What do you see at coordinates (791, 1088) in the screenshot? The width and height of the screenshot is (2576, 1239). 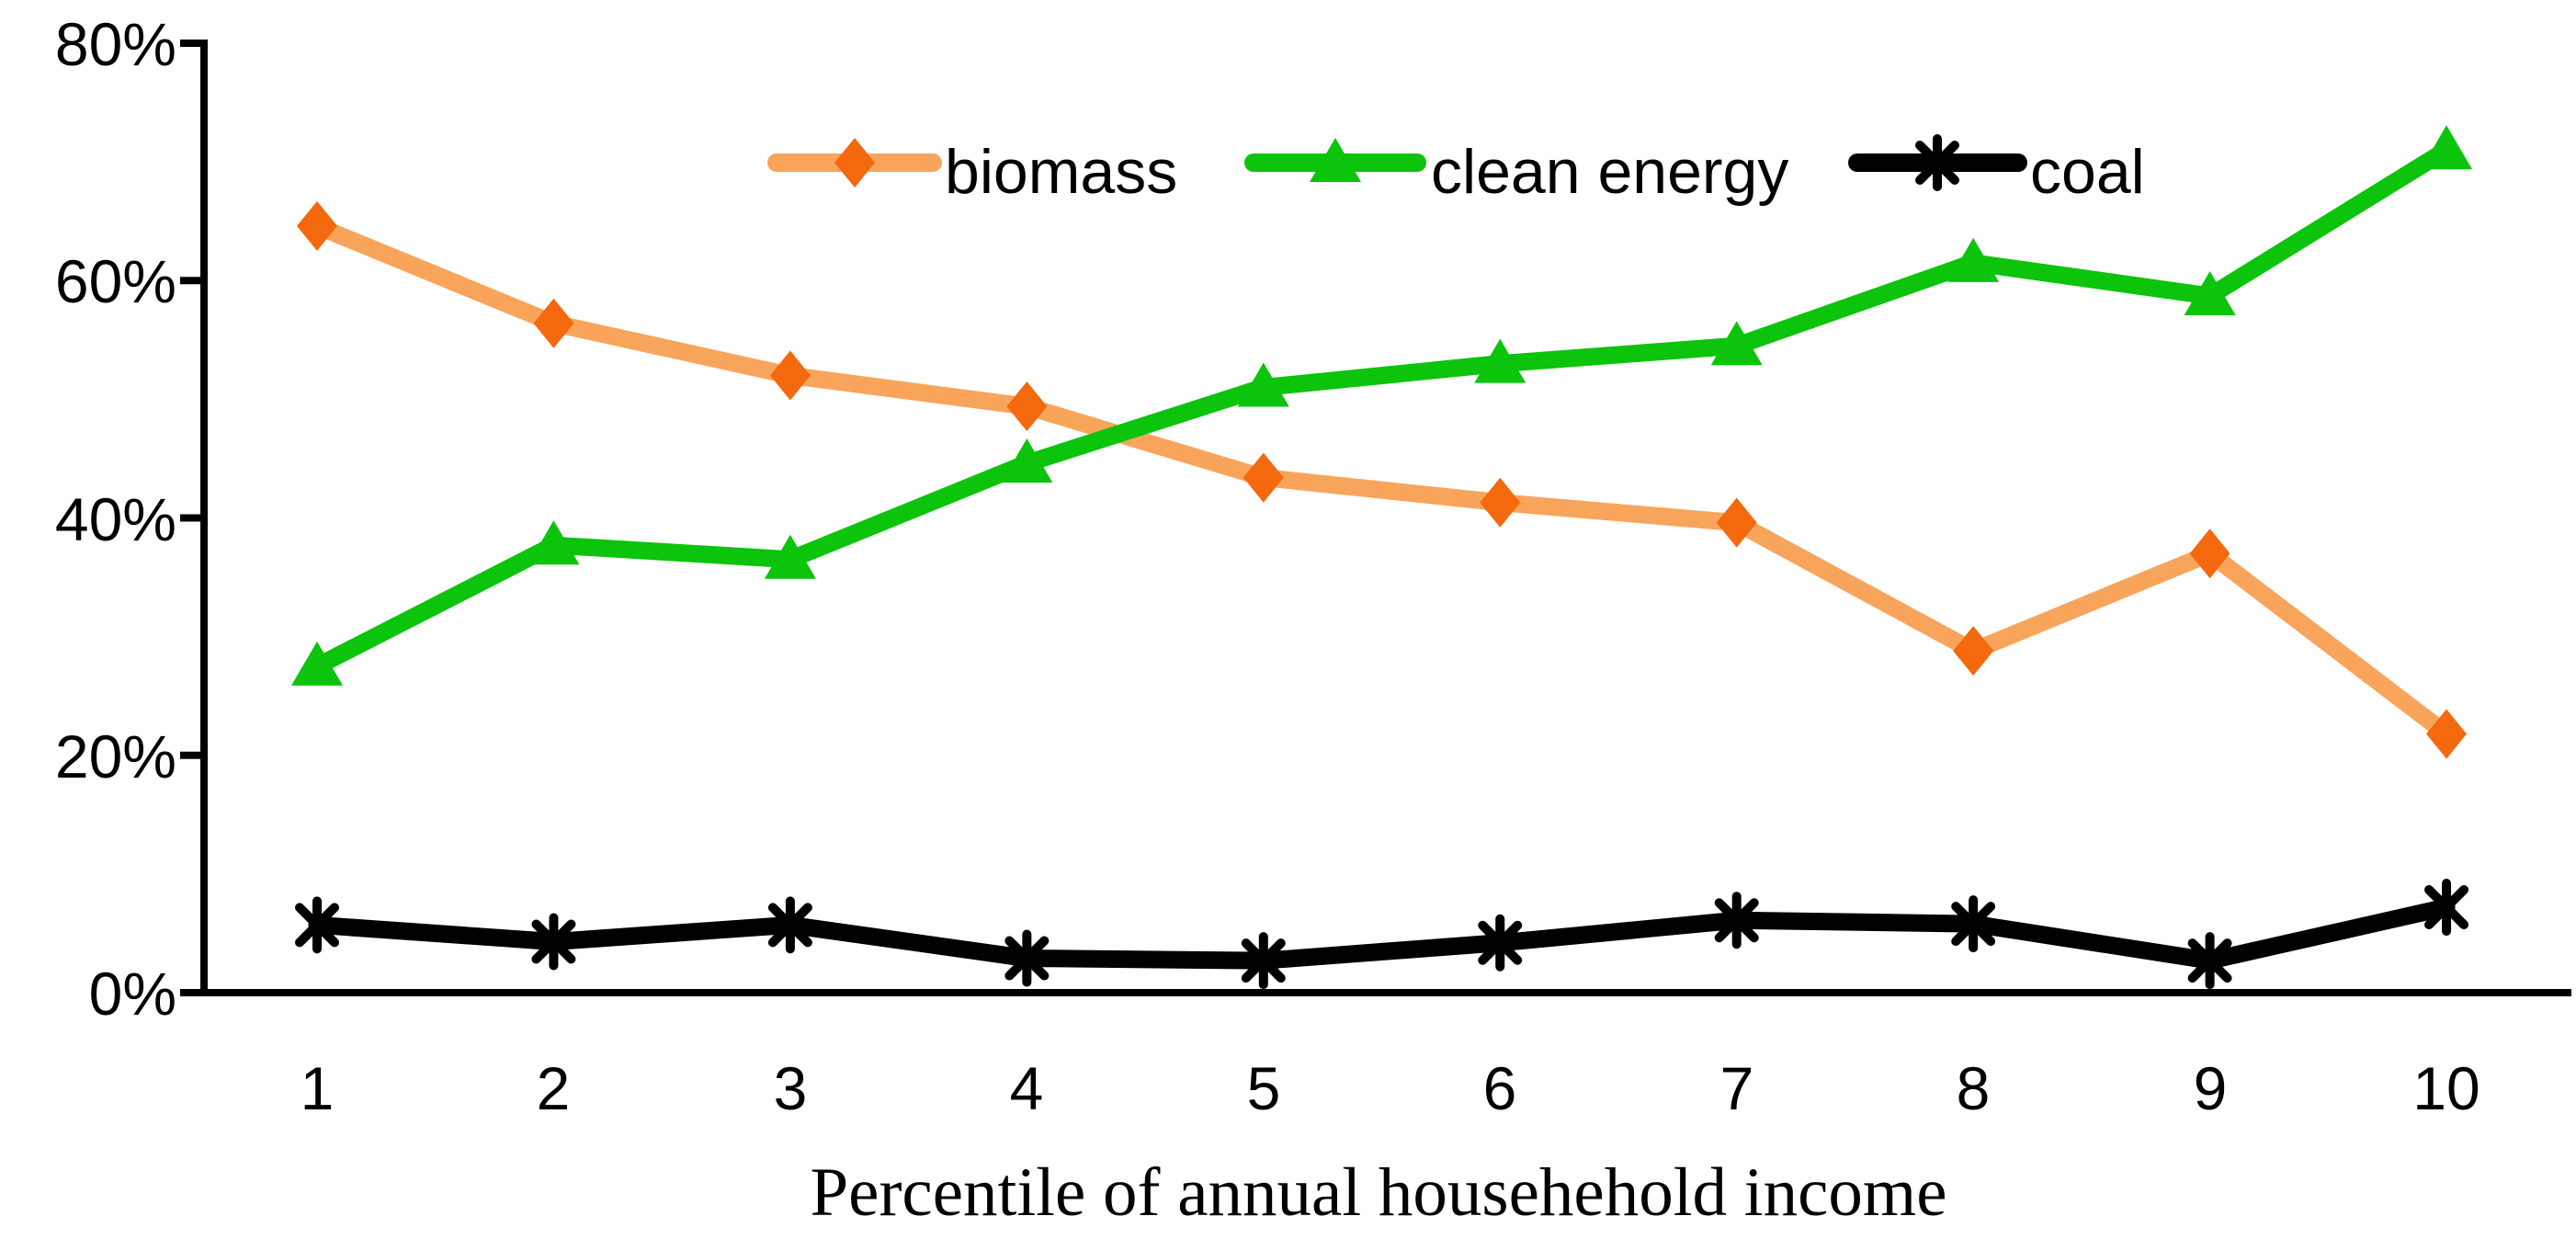 I see `x-tick-label-3: 3` at bounding box center [791, 1088].